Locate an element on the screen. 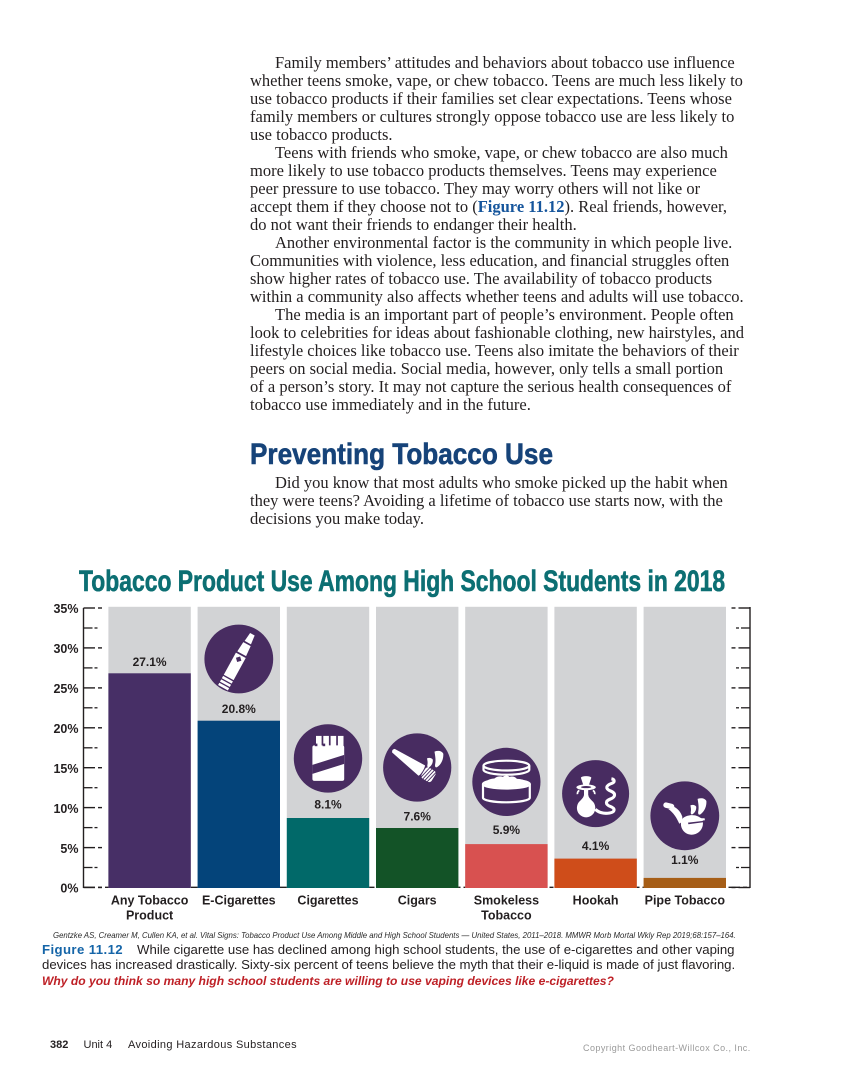 Image resolution: width=849 pixels, height=1087 pixels. svg-text: Cigars is located at coordinates (417, 901).